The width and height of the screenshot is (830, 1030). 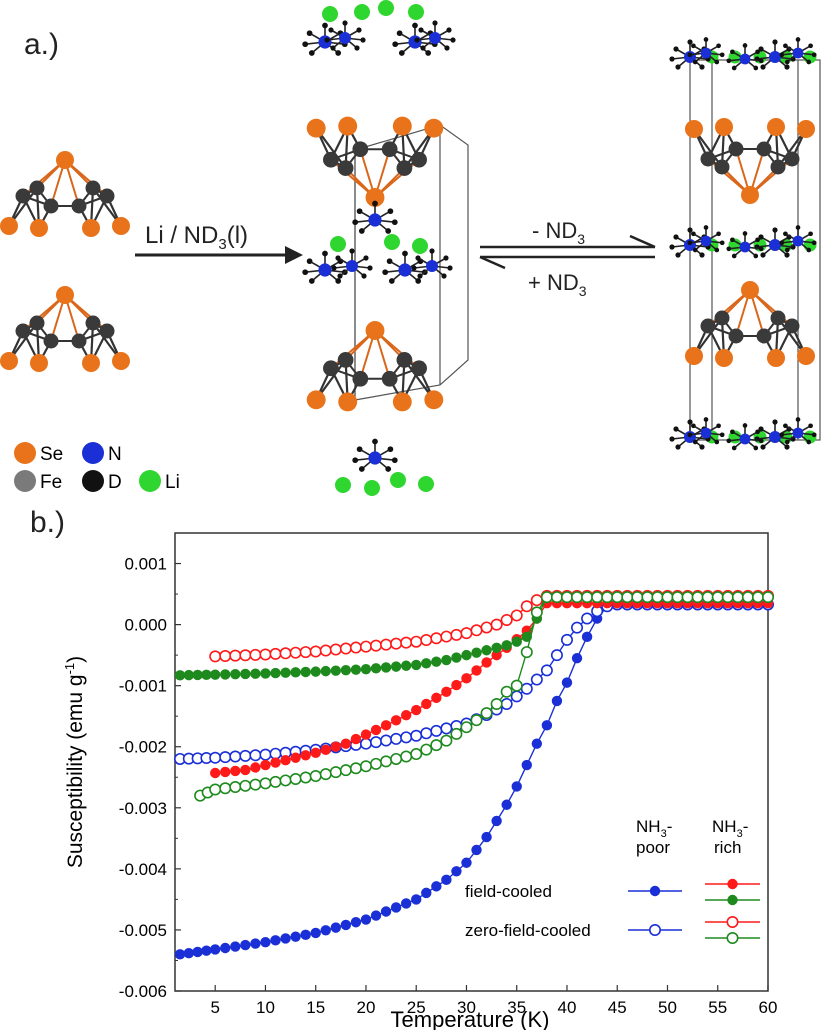 What do you see at coordinates (567, 1007) in the screenshot?
I see `x-tick-label: 40` at bounding box center [567, 1007].